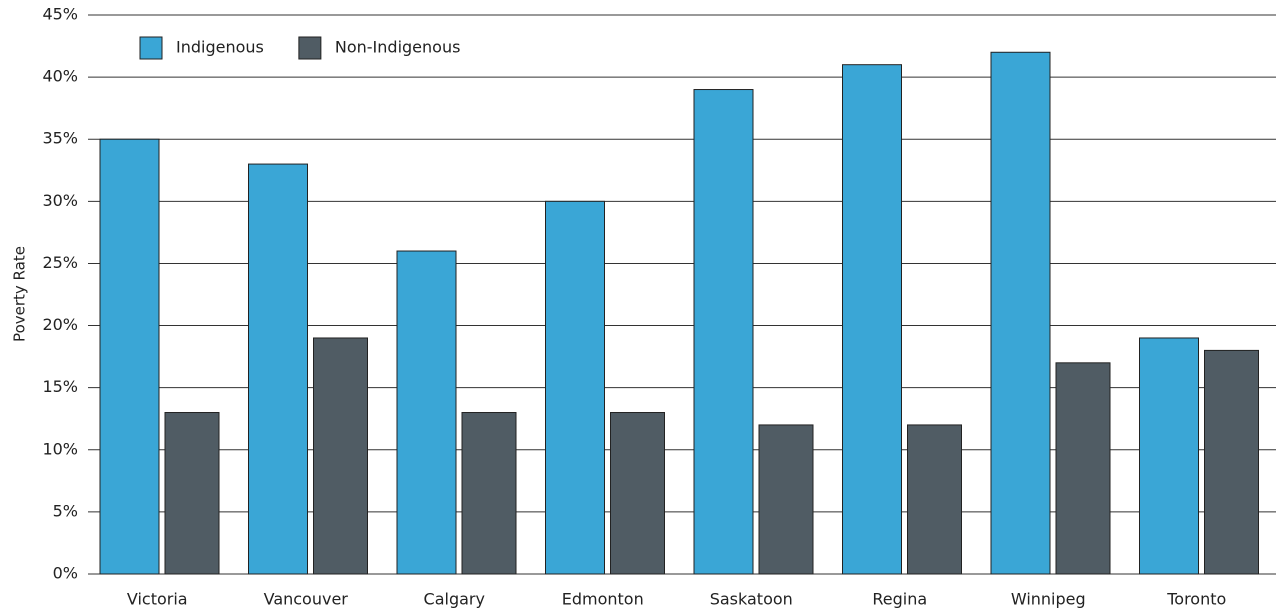 This screenshot has width=1277, height=611. I want to click on x-tick-label: Calgary, so click(454, 599).